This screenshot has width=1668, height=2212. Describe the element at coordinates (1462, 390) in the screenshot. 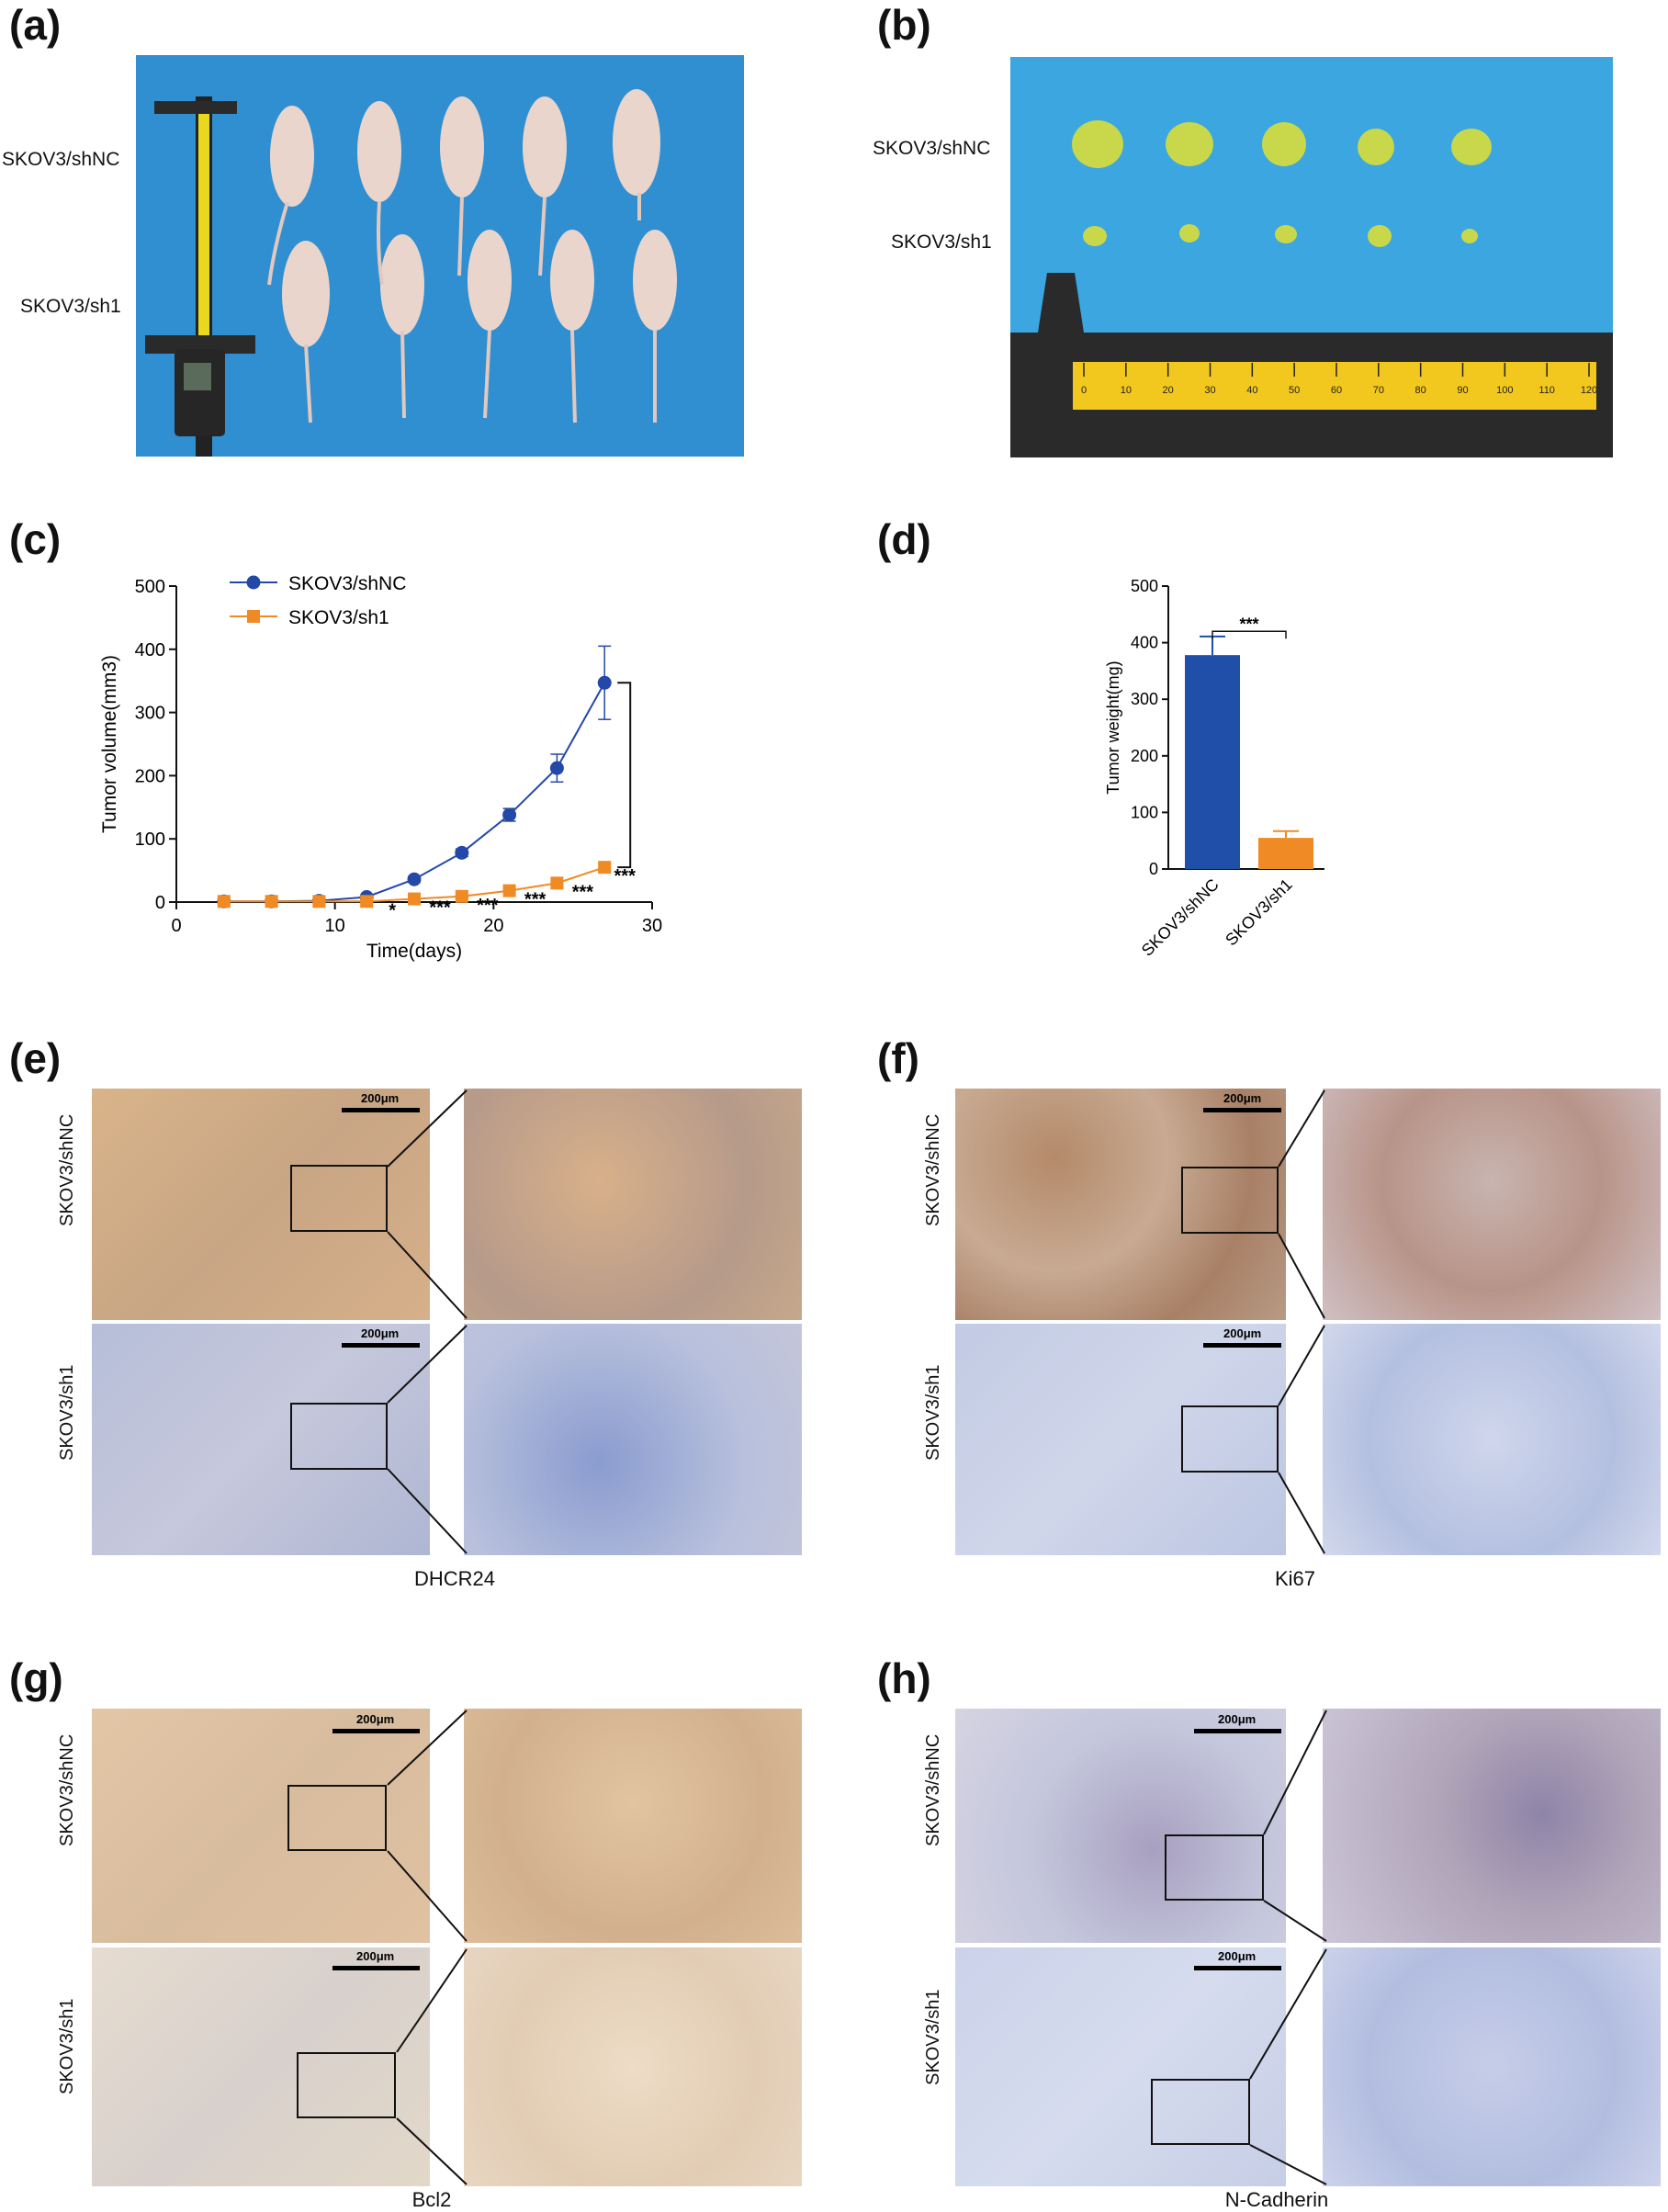

I see `ruler-tick-label: 90` at that location.